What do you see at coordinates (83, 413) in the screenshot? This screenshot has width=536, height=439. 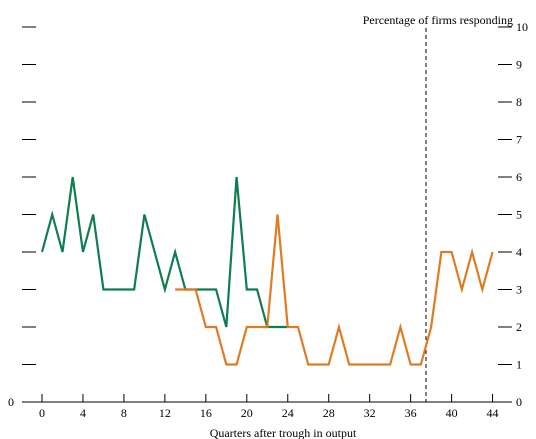 I see `x-tick-label: 4` at bounding box center [83, 413].